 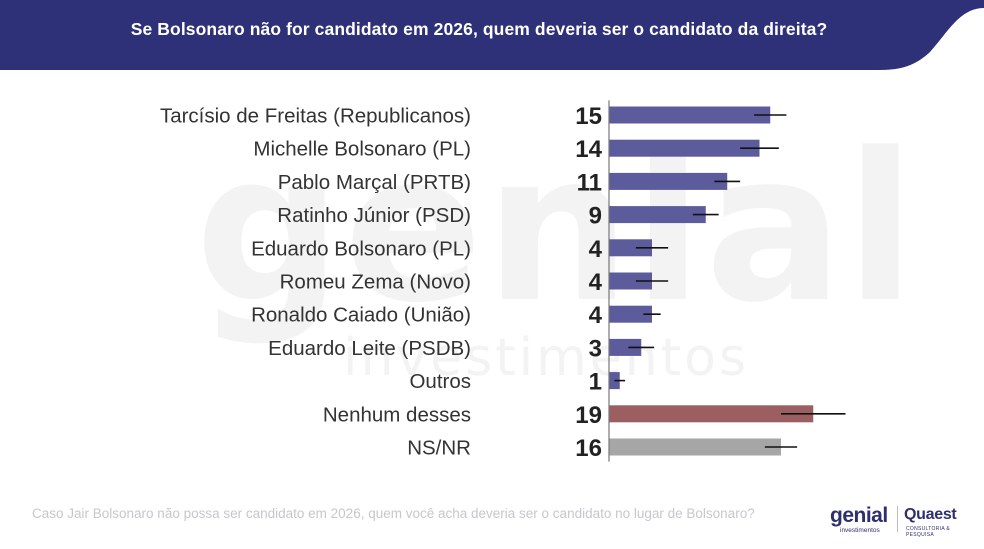 I want to click on category-label: Outros, so click(x=440, y=381).